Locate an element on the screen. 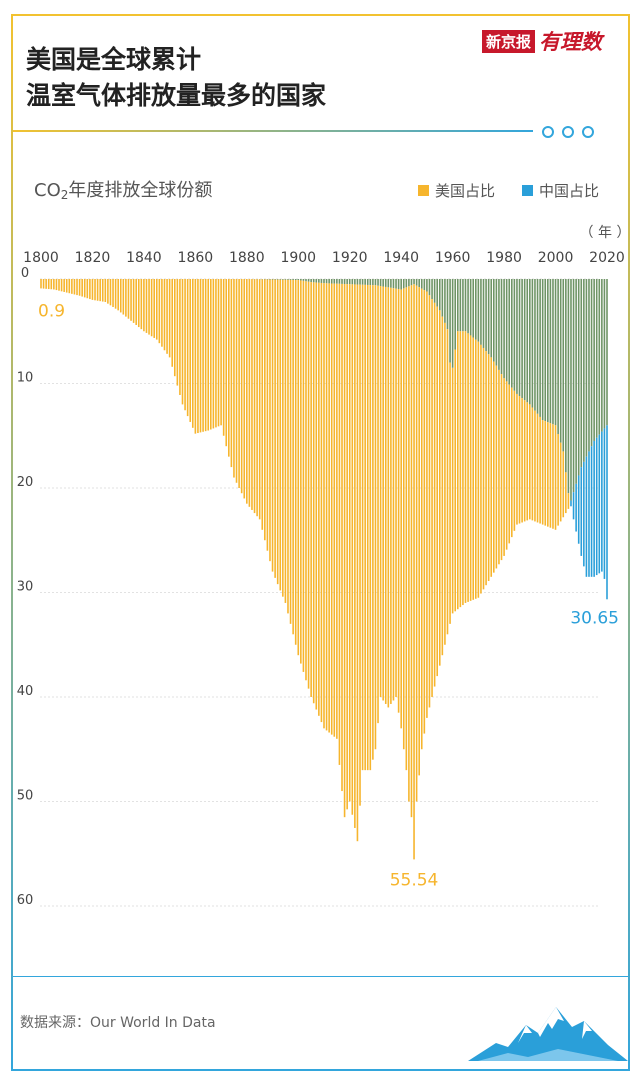 This screenshot has height=1083, width=641. title-line-1: 美国是全球累计 is located at coordinates (114, 59).